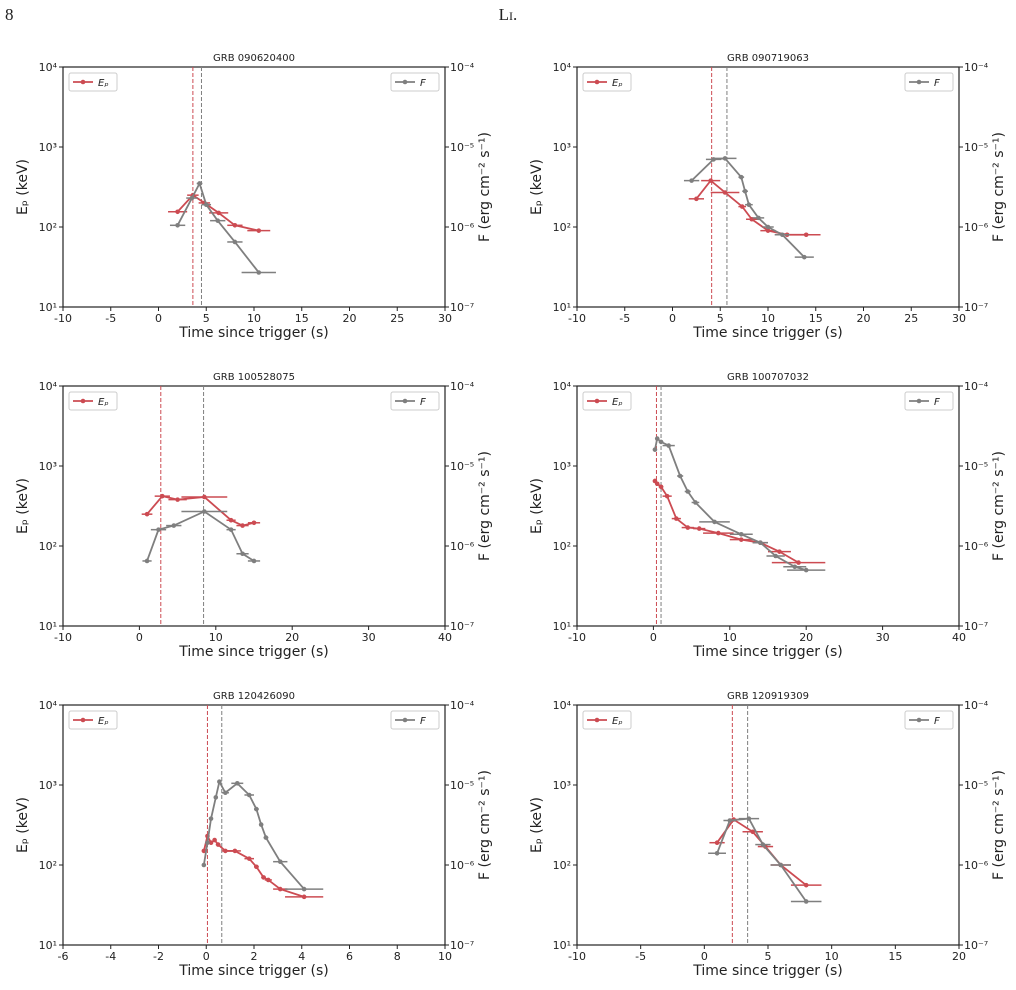 This screenshot has height=990, width=1016. What do you see at coordinates (976, 386) in the screenshot?
I see `y2-tick-label: 10⁻⁴` at bounding box center [976, 386].